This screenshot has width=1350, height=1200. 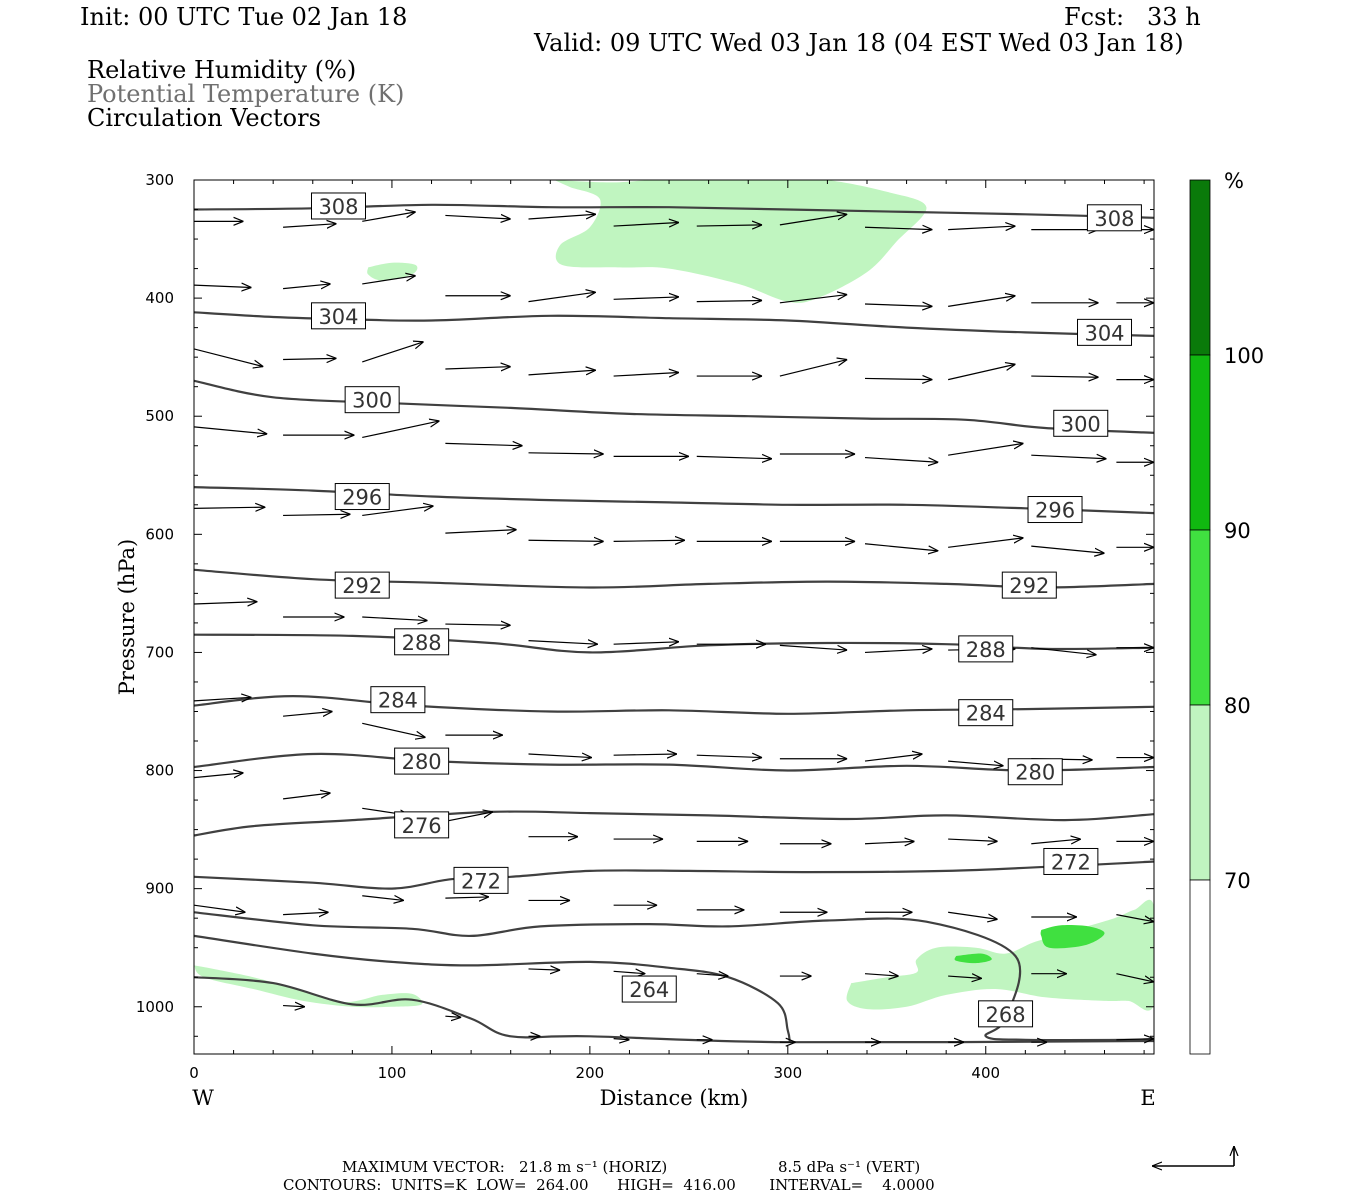 I want to click on max-vector-horiz: 21.8 m s⁻¹ (HORIZ), so click(x=593, y=1167).